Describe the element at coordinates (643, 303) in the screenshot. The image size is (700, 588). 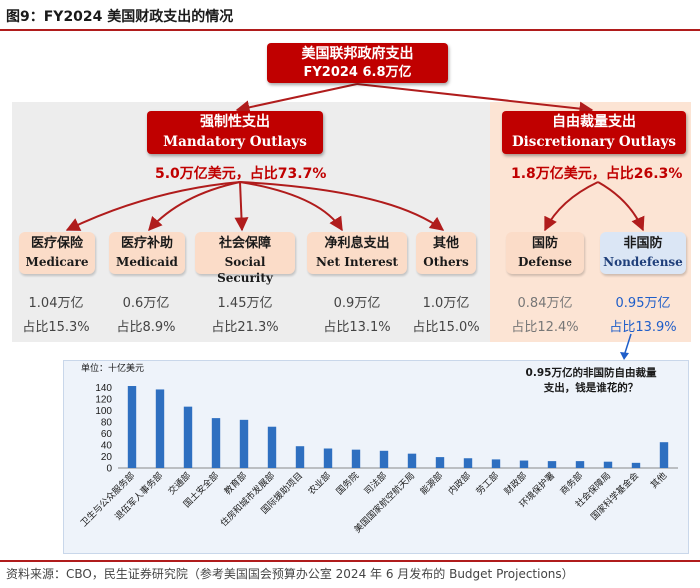
I see `nondefense-amount: 0.95万亿` at that location.